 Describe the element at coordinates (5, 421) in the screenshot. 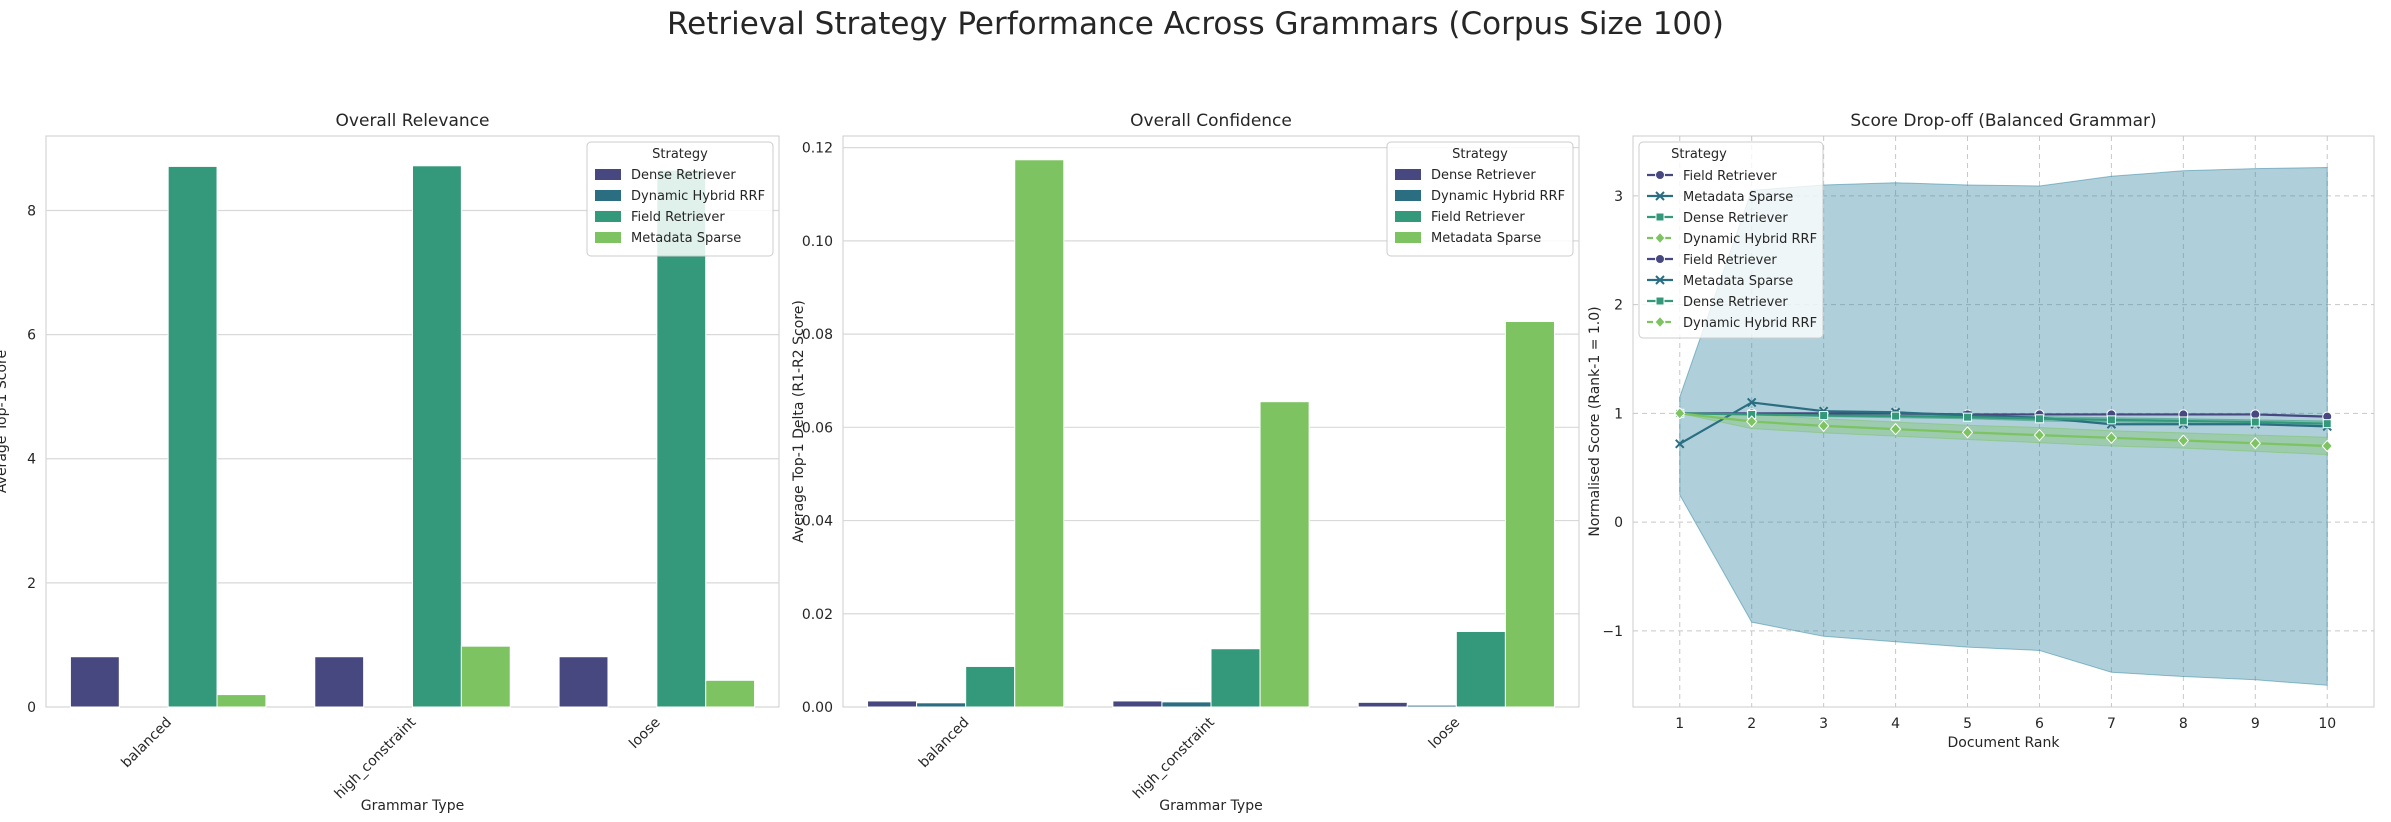

I see `y-axis-label: Average Top-1 Score` at that location.